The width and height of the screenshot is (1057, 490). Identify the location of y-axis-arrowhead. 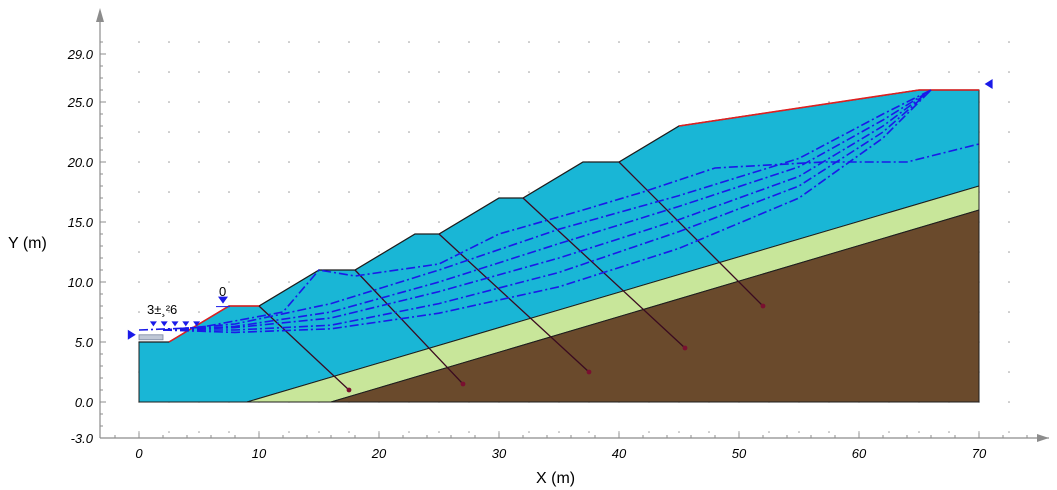
(100, 15).